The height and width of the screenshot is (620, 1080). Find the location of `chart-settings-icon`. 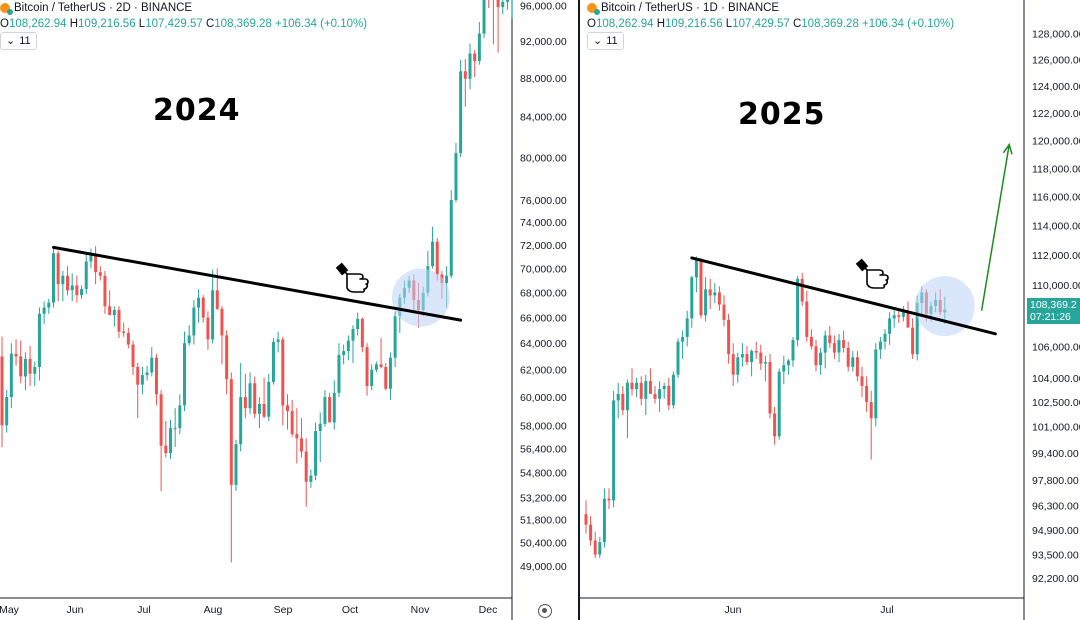

chart-settings-icon is located at coordinates (545, 611).